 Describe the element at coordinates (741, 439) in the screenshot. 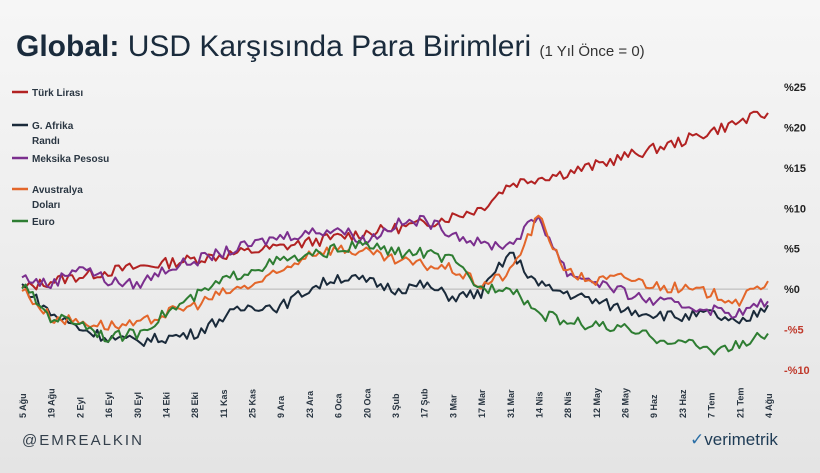

I see `brand-name: verimetrik` at that location.